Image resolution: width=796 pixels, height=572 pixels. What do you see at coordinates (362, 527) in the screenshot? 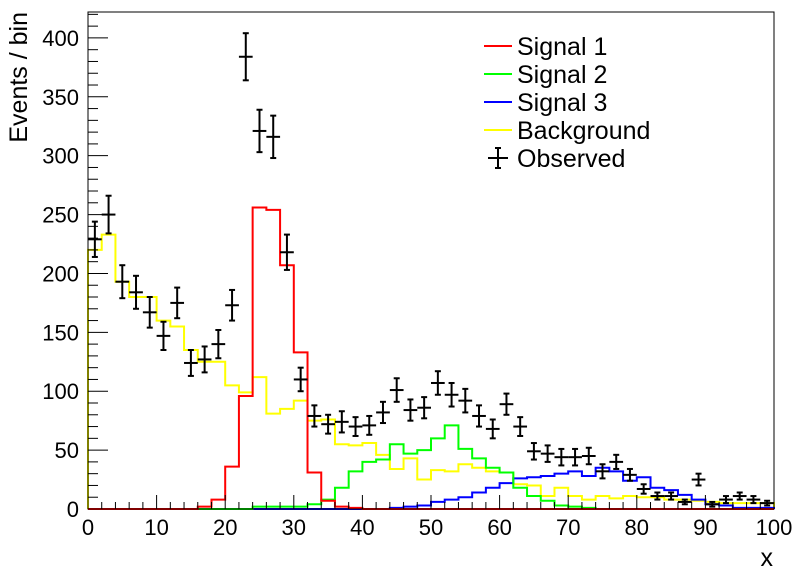
I see `x-tick-label: 40` at bounding box center [362, 527].